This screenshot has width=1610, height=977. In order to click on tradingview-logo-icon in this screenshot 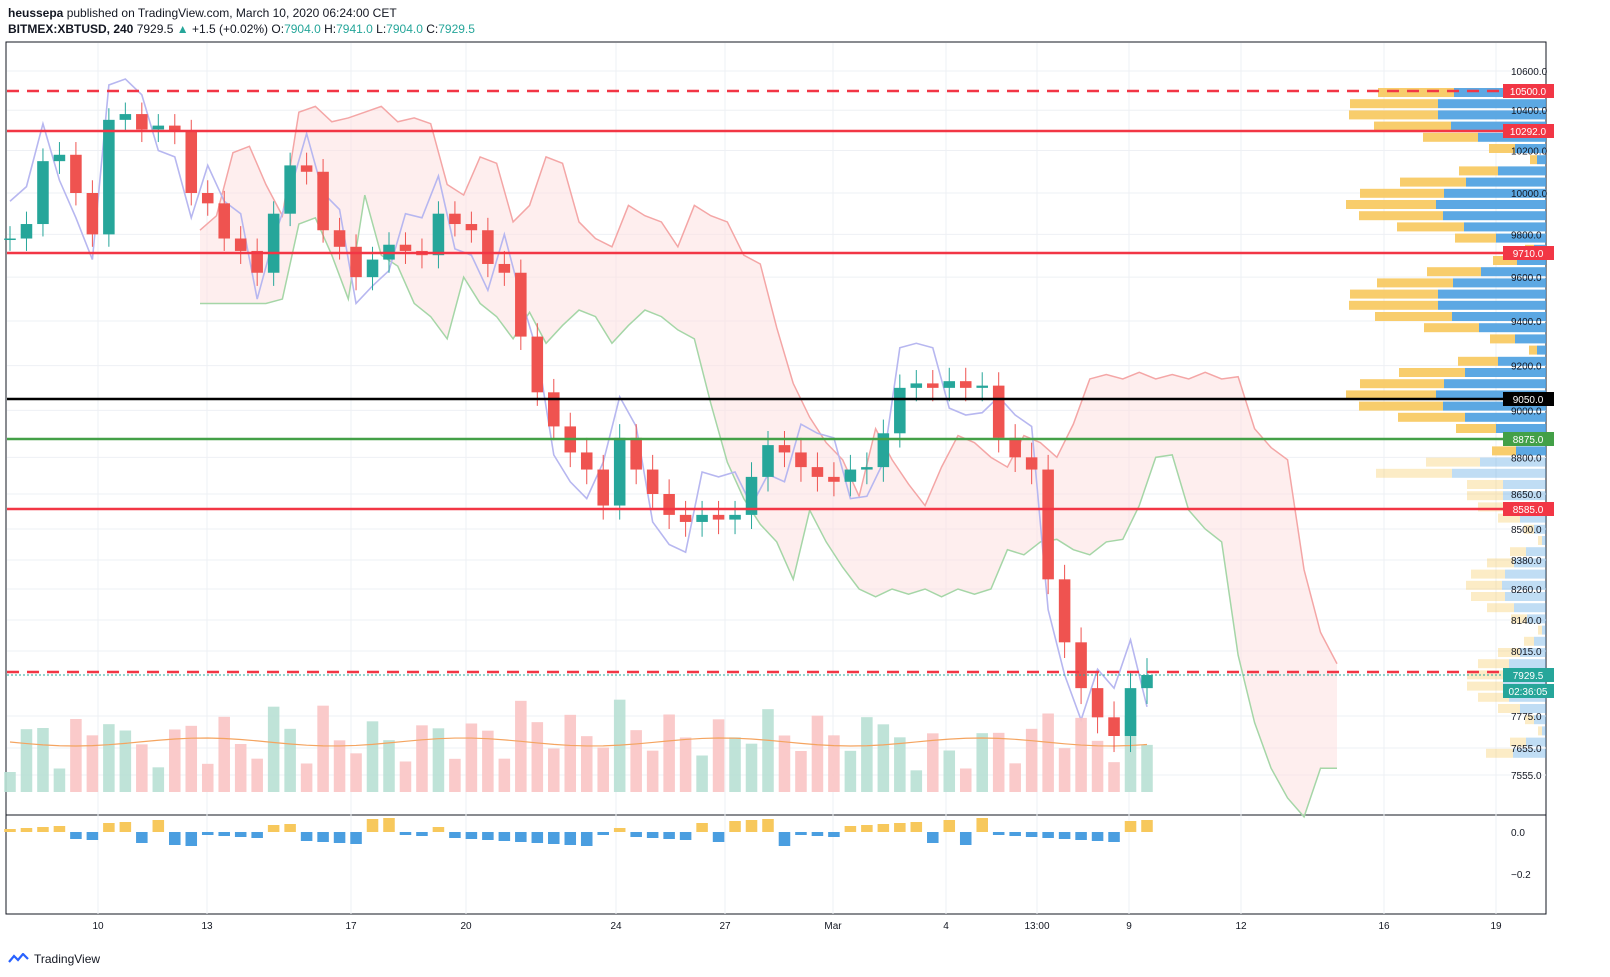, I will do `click(18, 958)`.